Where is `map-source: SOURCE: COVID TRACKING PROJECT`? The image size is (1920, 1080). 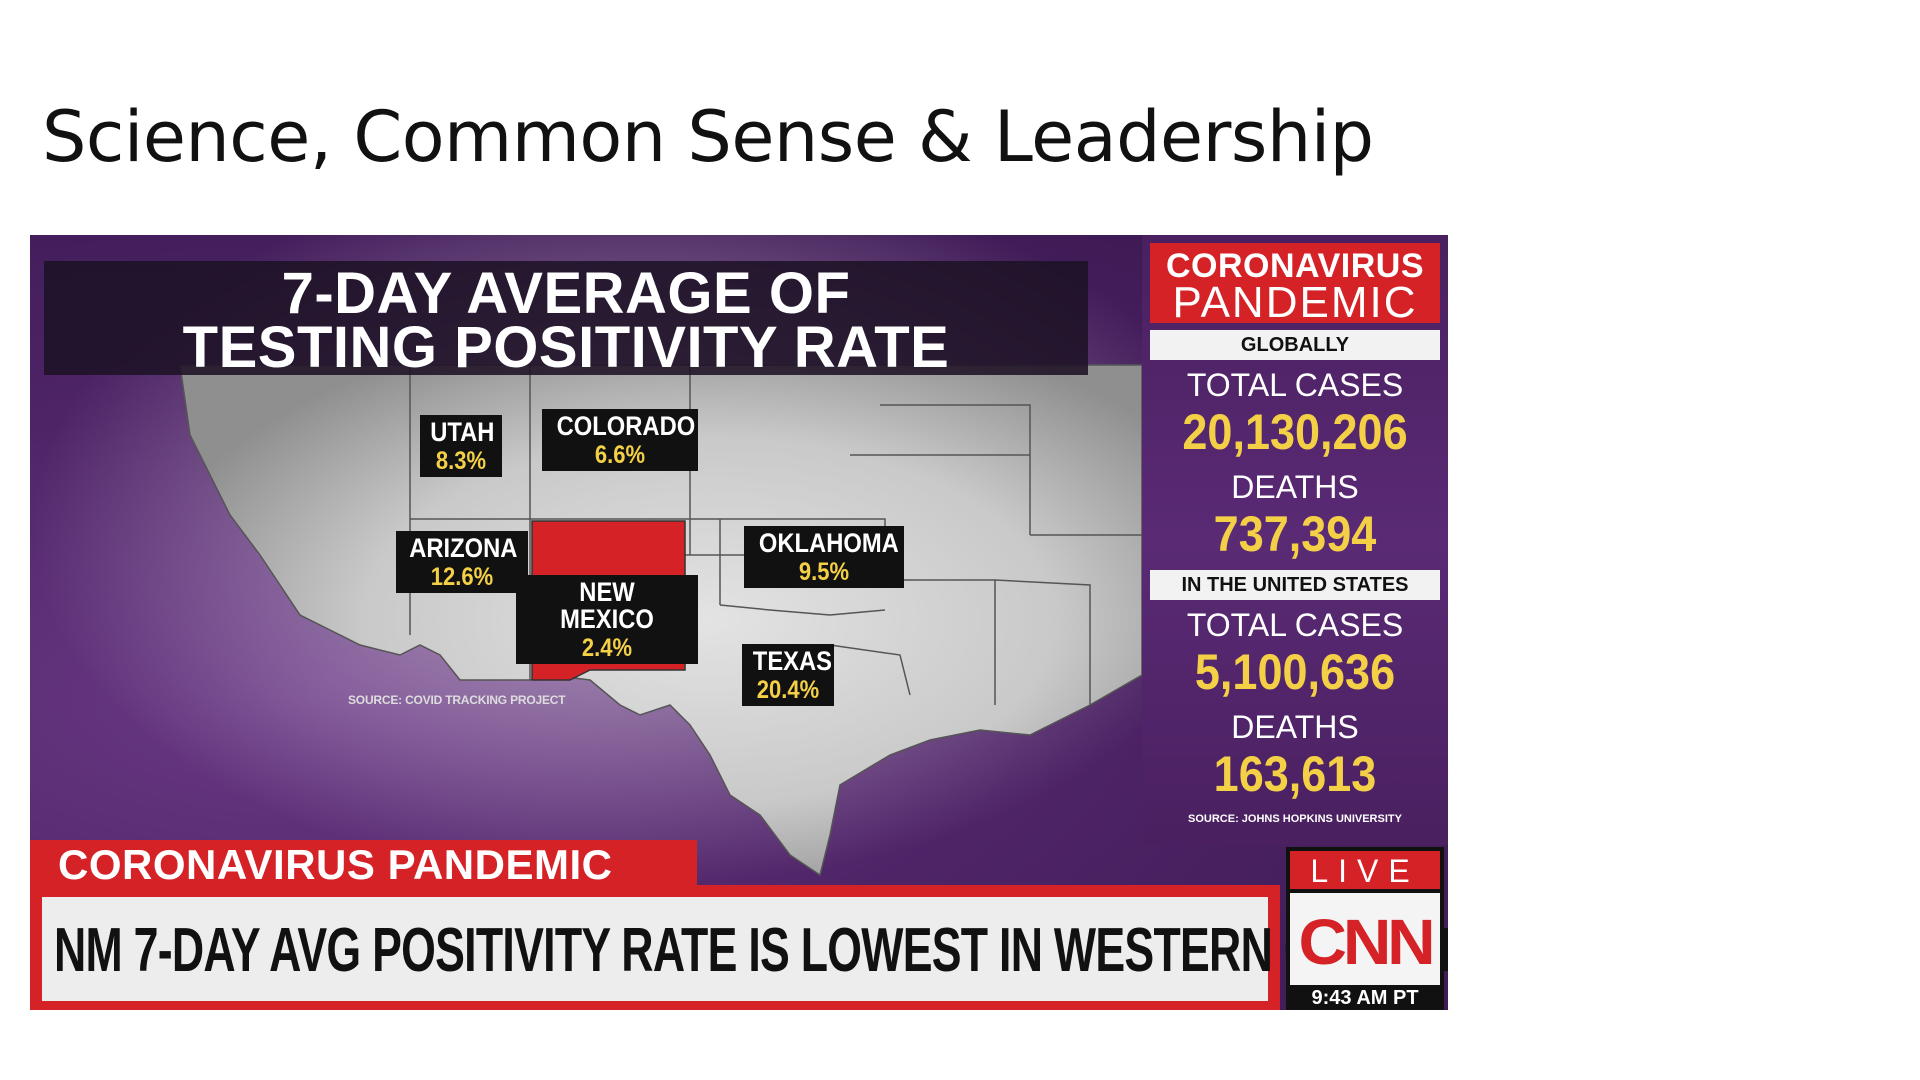
map-source: SOURCE: COVID TRACKING PROJECT is located at coordinates (457, 700).